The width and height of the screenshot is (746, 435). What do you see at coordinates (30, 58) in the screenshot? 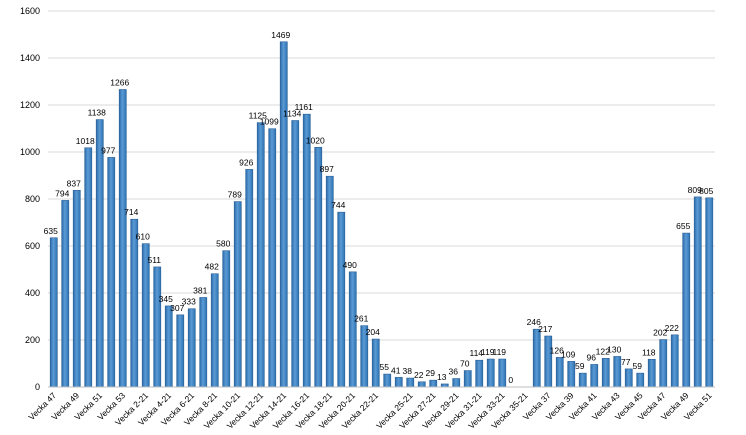
I see `y-tick-label: 1400` at bounding box center [30, 58].